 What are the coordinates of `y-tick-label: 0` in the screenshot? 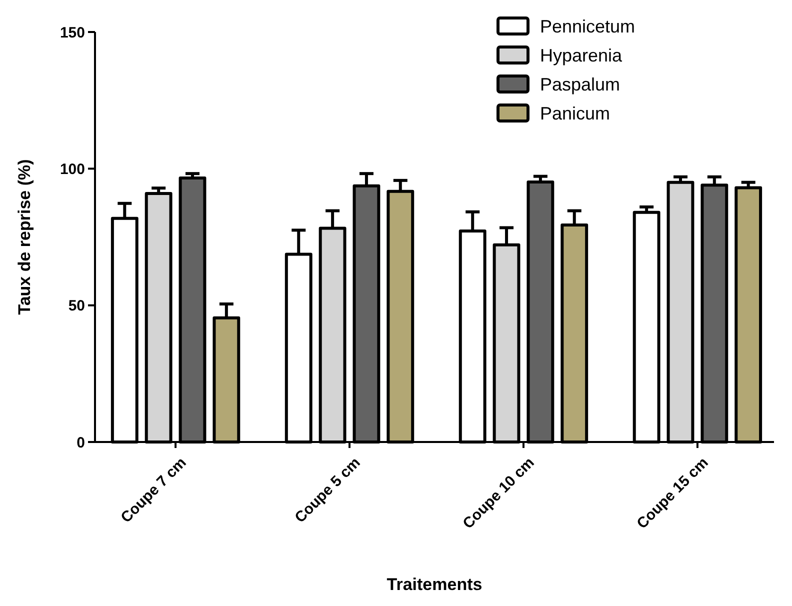 It's located at (80, 443).